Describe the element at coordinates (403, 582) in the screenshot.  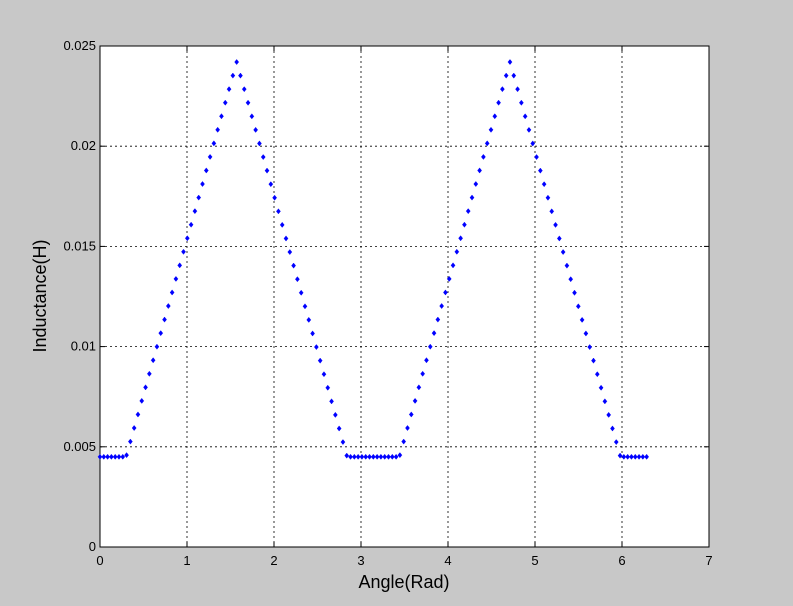
I see `x-axis-label: Angle(Rad)` at that location.